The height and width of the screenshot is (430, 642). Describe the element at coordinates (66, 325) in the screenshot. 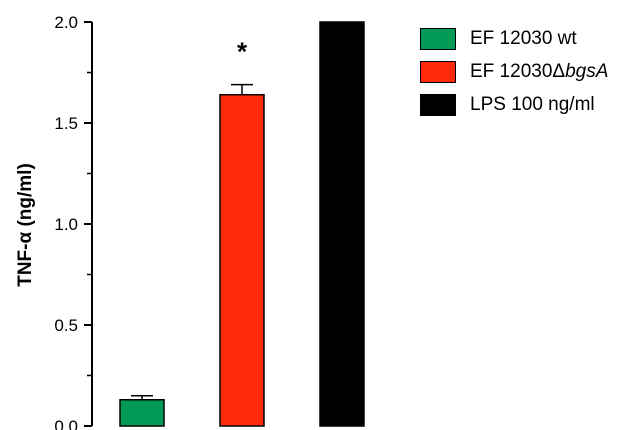

I see `y-tick-label: 0.5` at that location.